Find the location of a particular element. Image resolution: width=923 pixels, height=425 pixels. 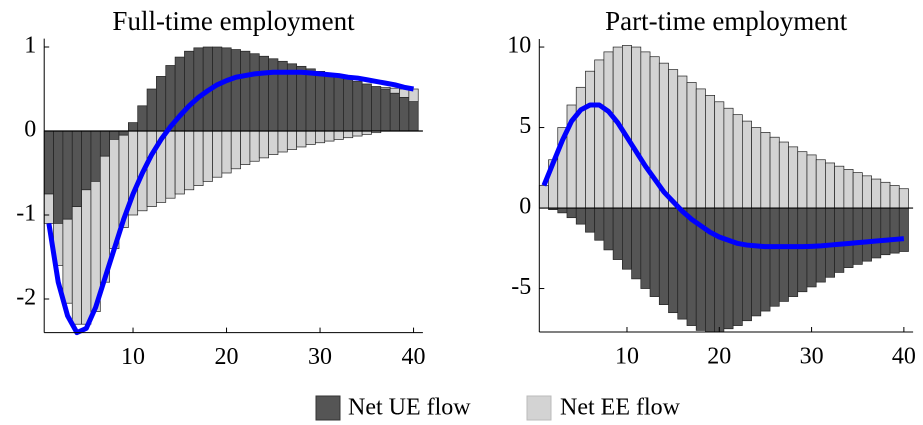

x-tick-label: 10 is located at coordinates (133, 357).